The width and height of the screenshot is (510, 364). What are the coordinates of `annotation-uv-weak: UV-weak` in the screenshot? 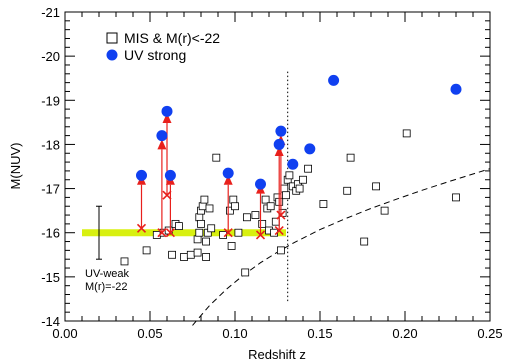 It's located at (107, 274).